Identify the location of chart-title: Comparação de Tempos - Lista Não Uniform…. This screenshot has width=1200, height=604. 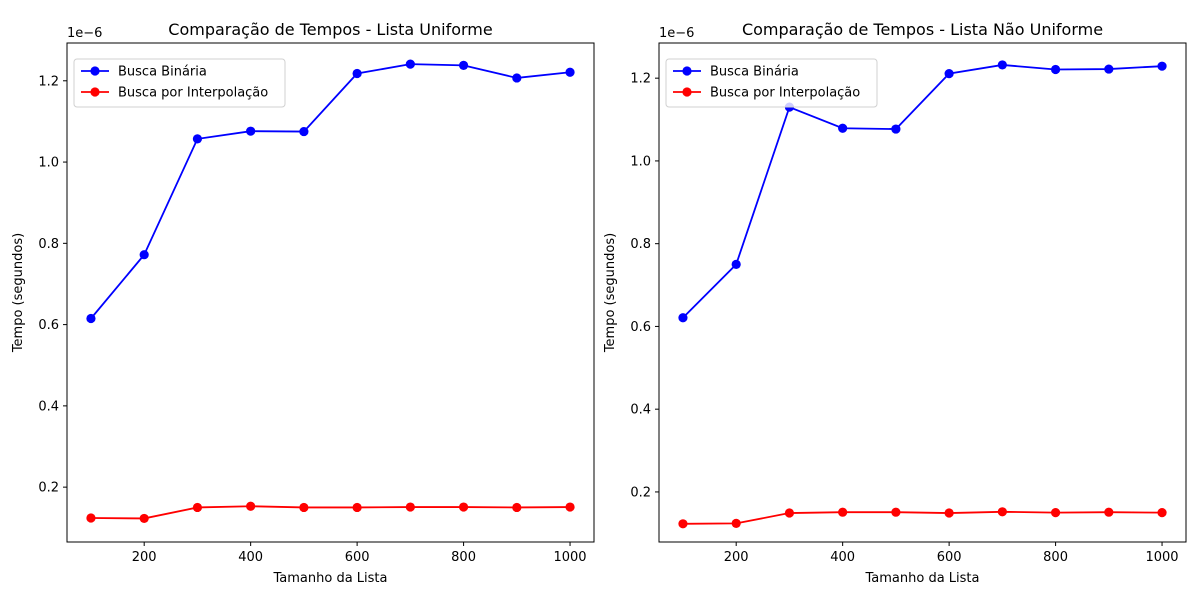
(922, 29).